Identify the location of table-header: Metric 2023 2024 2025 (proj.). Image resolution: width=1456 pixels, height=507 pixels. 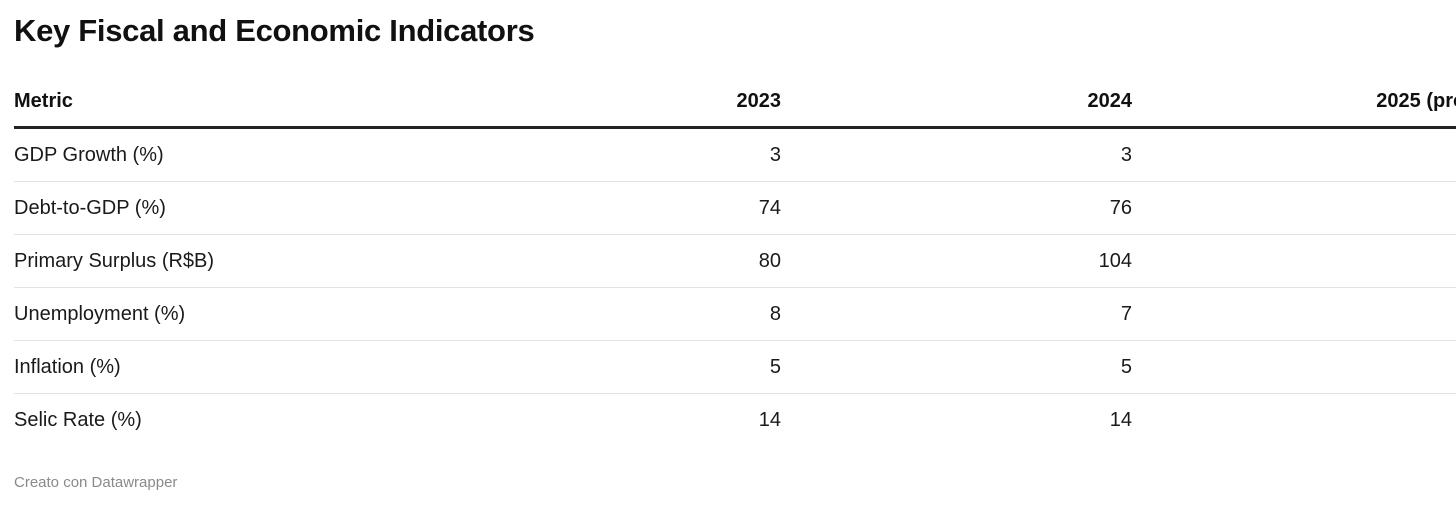
(735, 103).